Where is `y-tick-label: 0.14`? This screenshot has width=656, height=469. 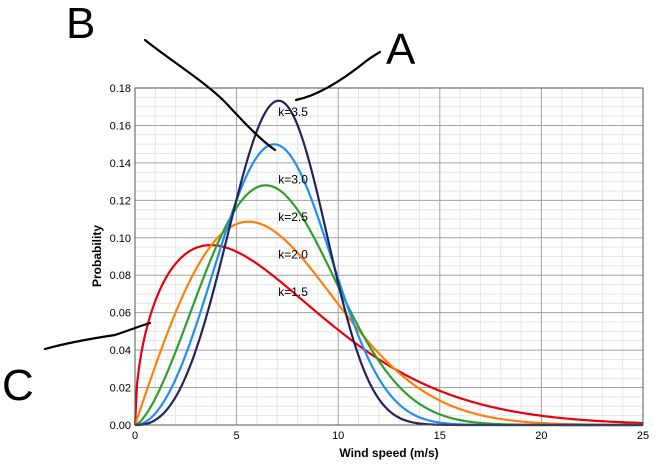
y-tick-label: 0.14 is located at coordinates (120, 164).